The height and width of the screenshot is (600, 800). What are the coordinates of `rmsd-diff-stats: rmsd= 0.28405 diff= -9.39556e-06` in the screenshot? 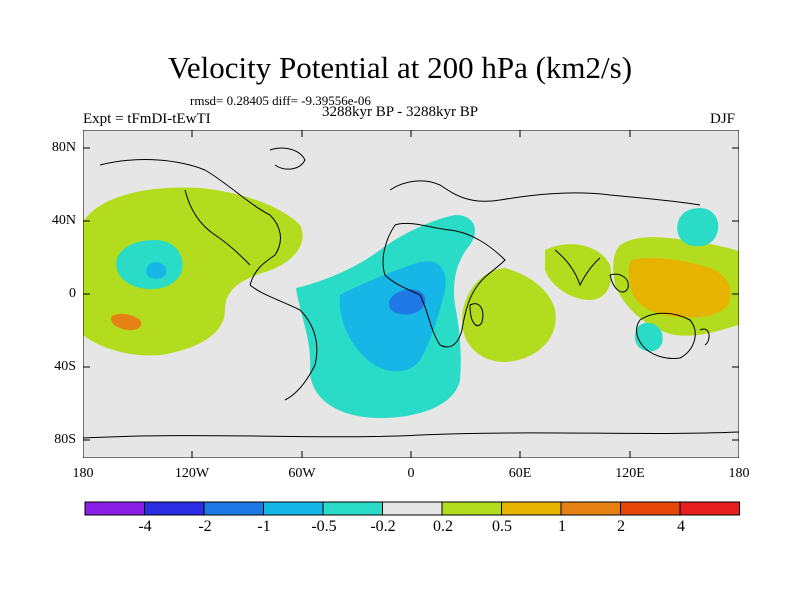 It's located at (280, 100).